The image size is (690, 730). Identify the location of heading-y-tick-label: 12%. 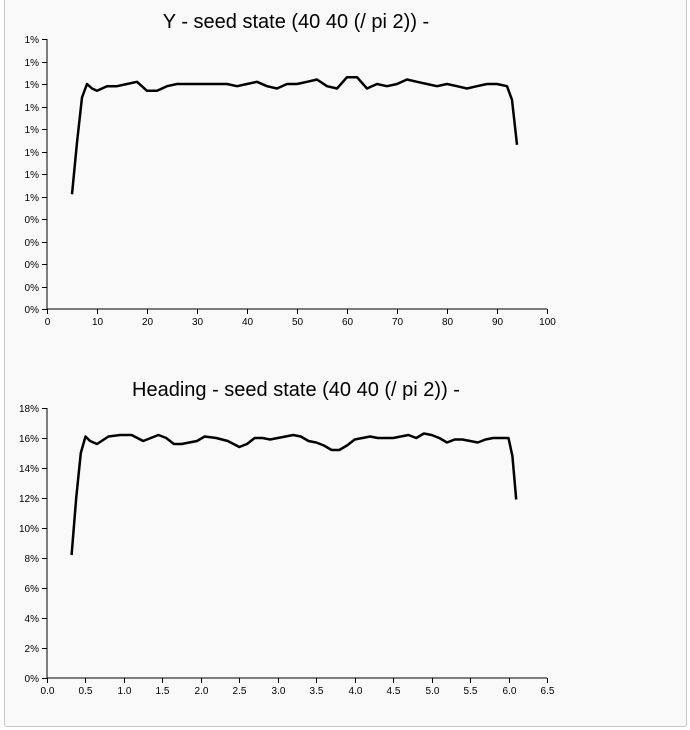
(29, 499).